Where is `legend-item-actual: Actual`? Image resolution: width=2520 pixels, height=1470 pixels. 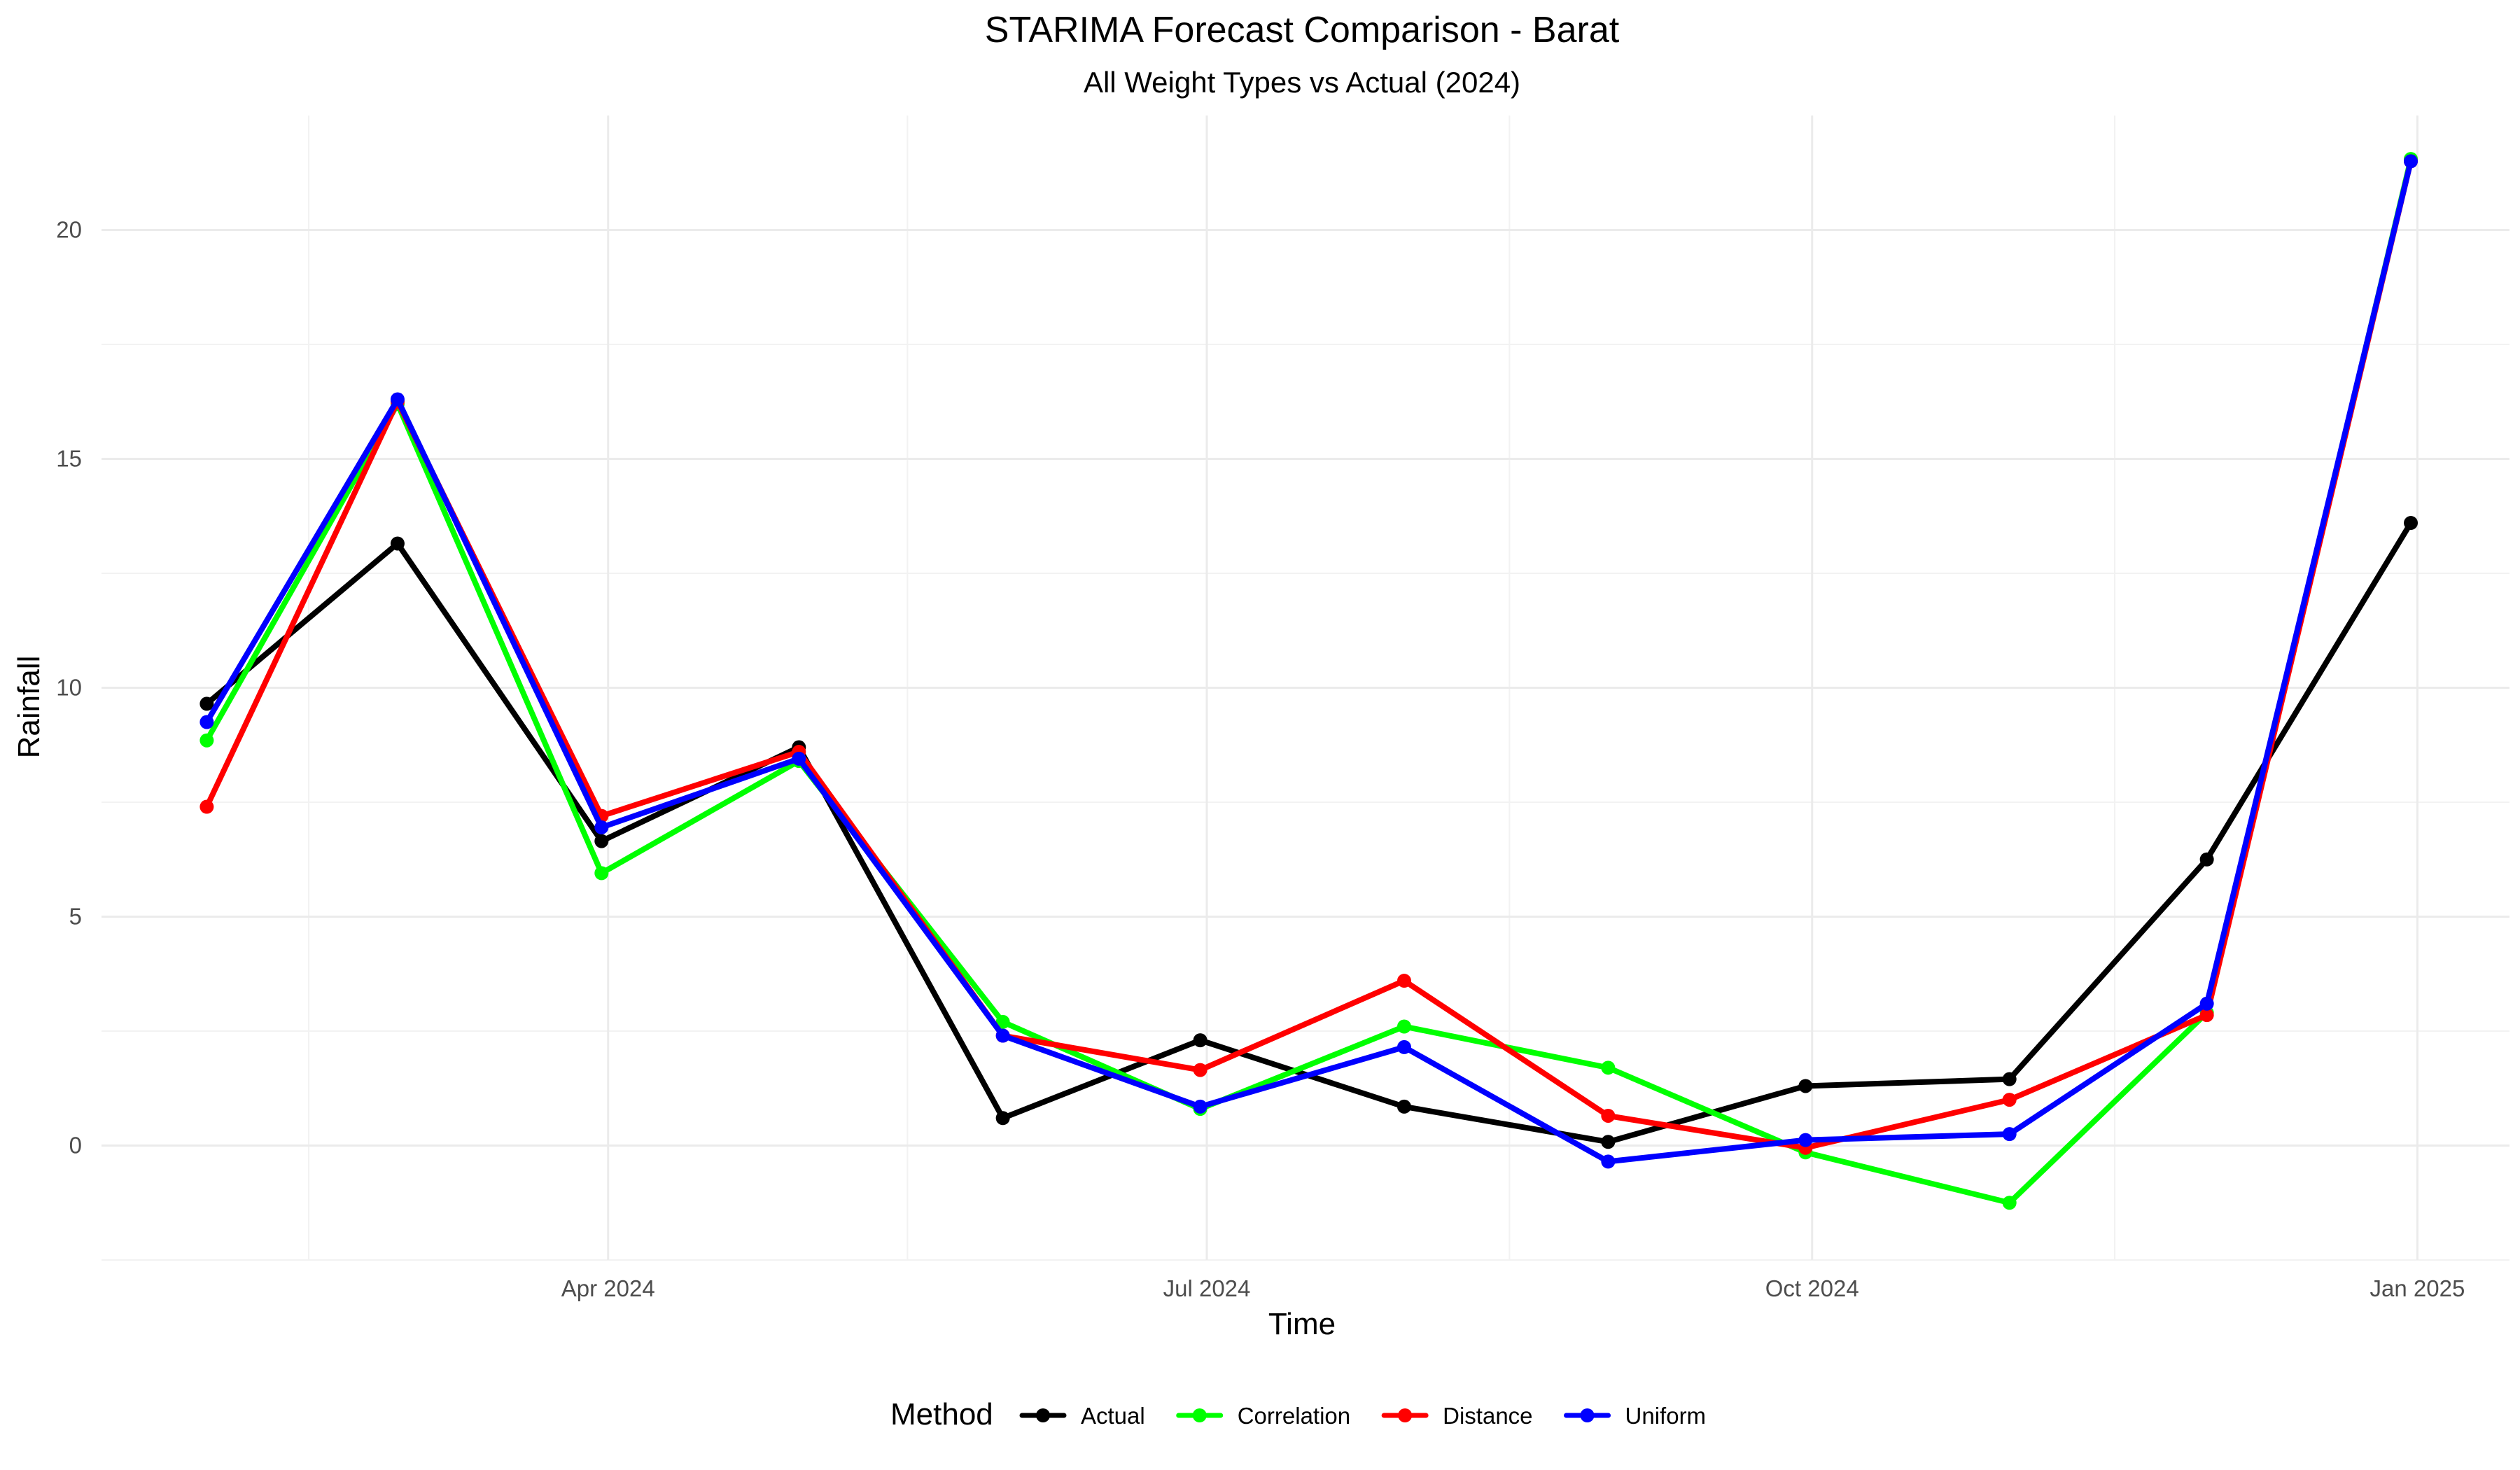
legend-item-actual: Actual is located at coordinates (1082, 1416).